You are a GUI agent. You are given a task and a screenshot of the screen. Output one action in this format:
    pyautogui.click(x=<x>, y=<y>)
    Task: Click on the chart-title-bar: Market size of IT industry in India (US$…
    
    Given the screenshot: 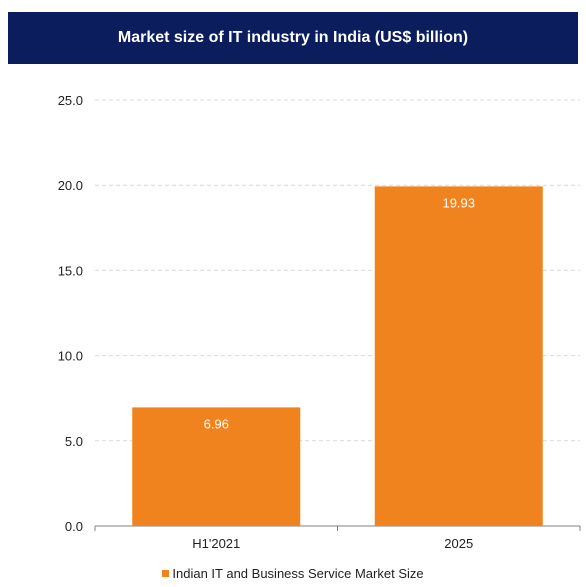 What is the action you would take?
    pyautogui.click(x=293, y=38)
    